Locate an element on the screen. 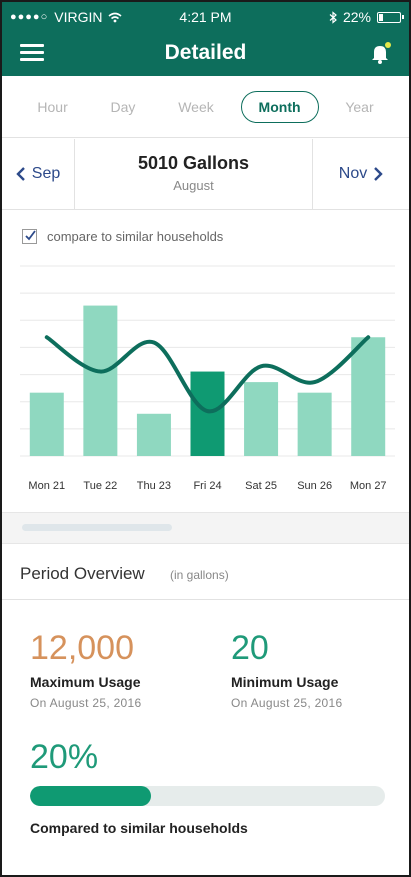  next-month-button: Nov is located at coordinates (360, 174).